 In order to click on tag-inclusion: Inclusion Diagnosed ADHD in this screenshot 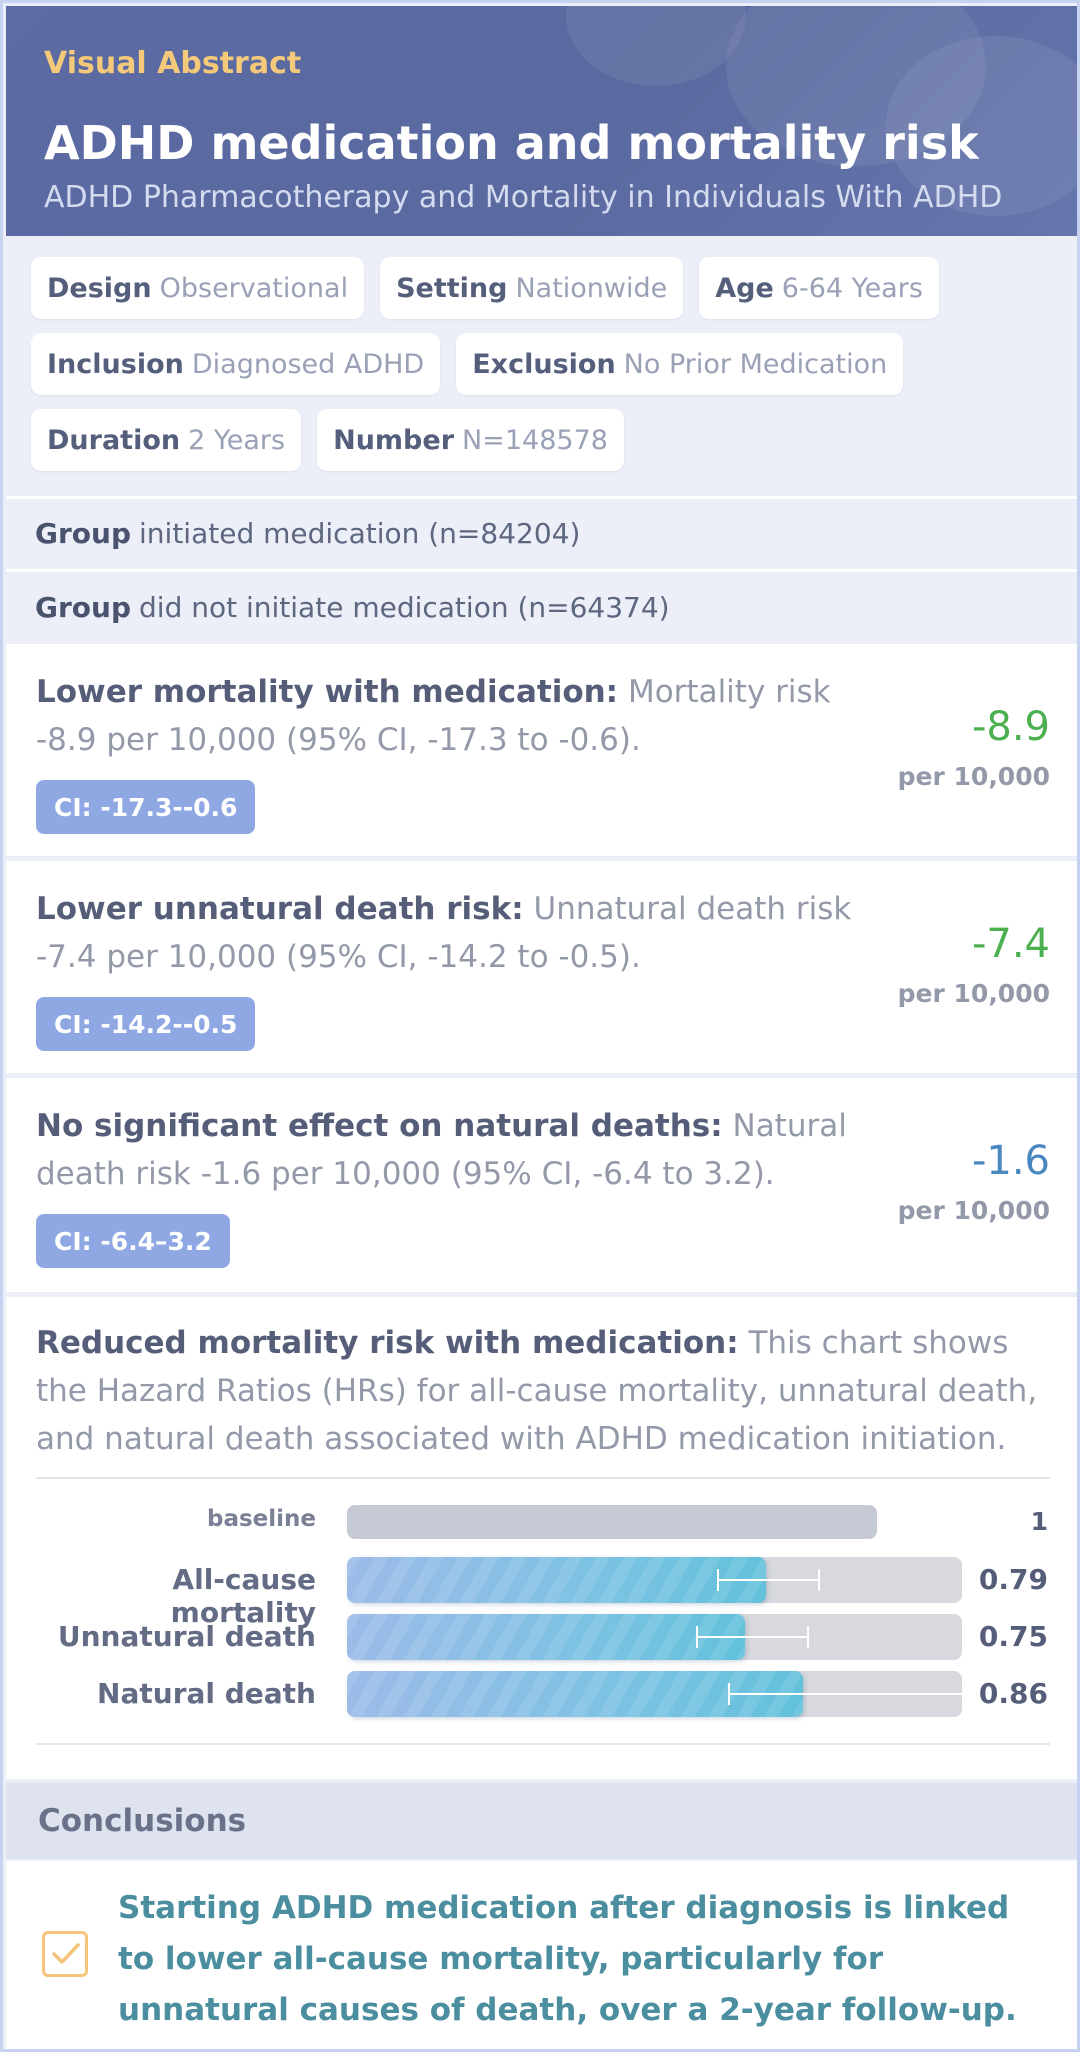, I will do `click(236, 364)`.